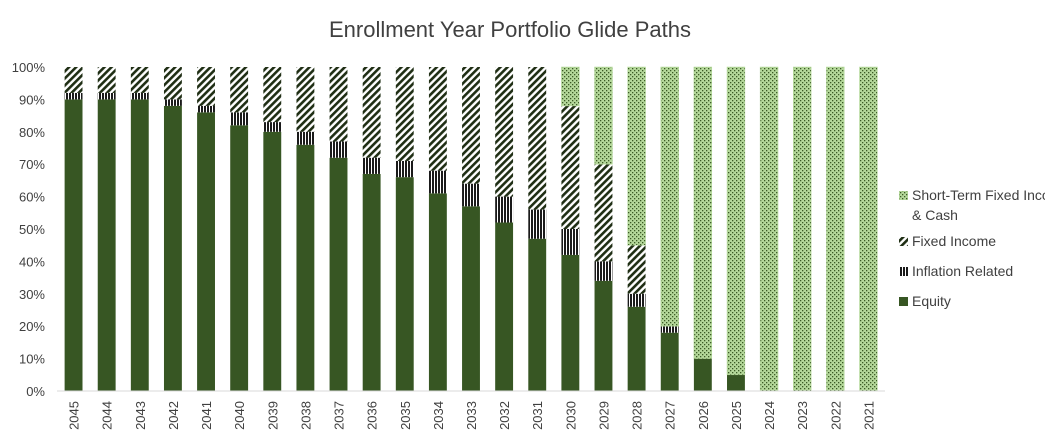  I want to click on y-tick-label: 60%, so click(32, 197).